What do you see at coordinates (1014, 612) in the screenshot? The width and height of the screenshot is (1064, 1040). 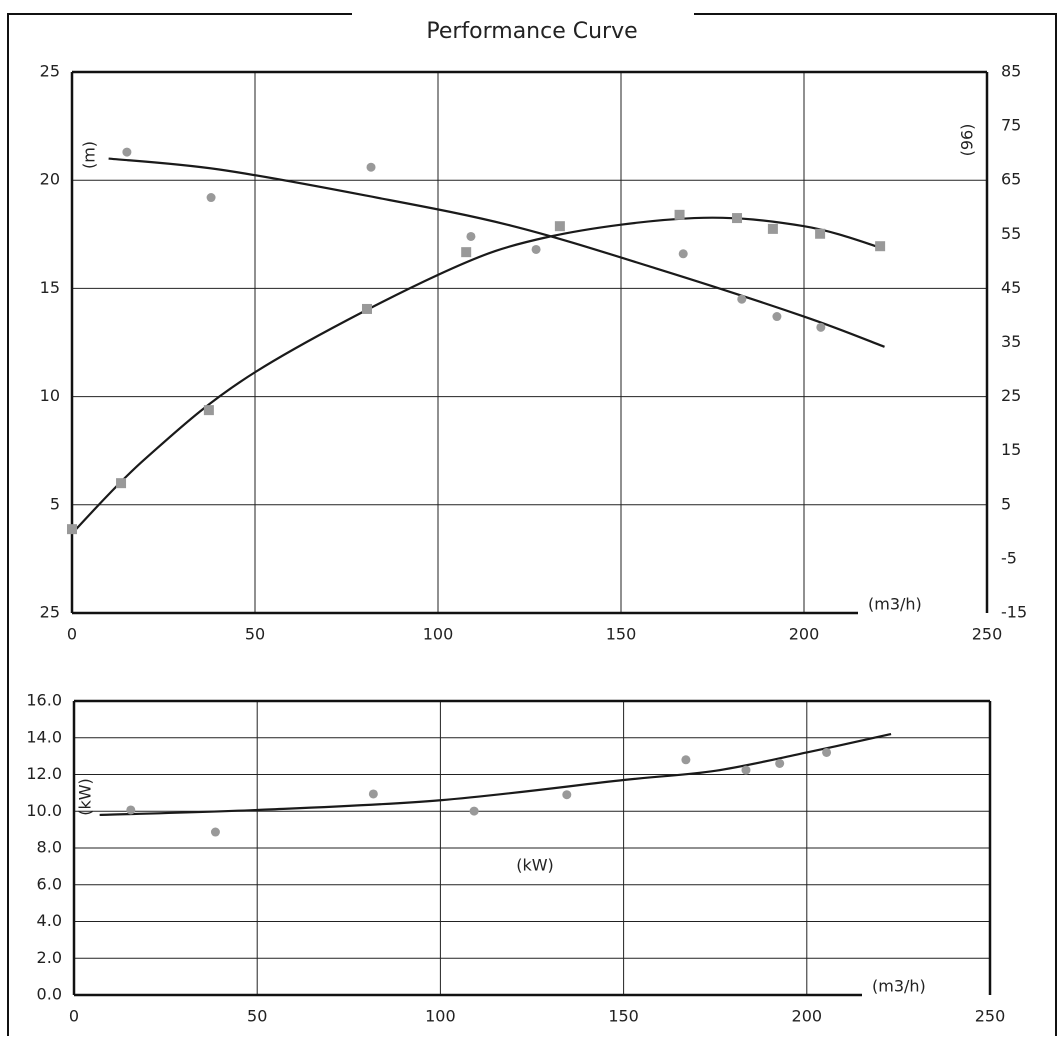 I see `y2-tick-label: -15` at bounding box center [1014, 612].